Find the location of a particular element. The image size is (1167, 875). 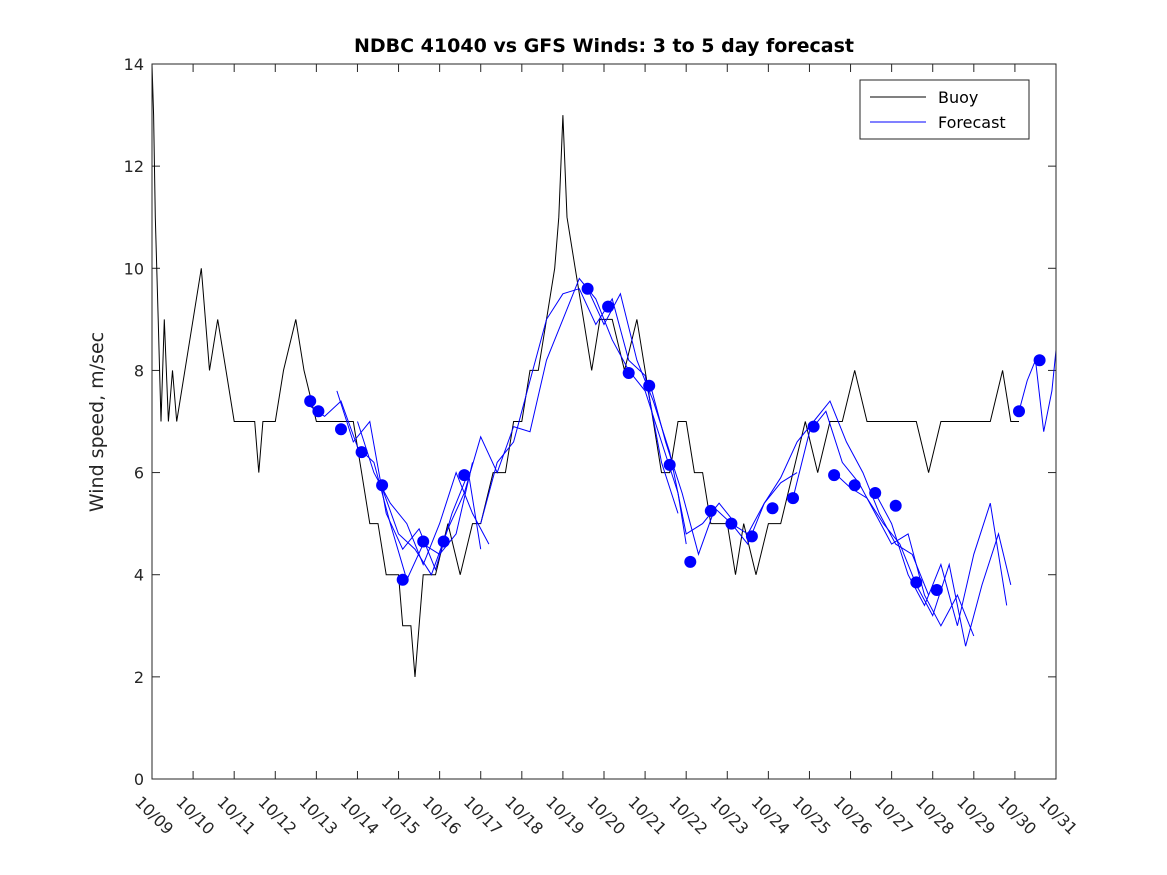

y-tick-label: 14 is located at coordinates (134, 64).